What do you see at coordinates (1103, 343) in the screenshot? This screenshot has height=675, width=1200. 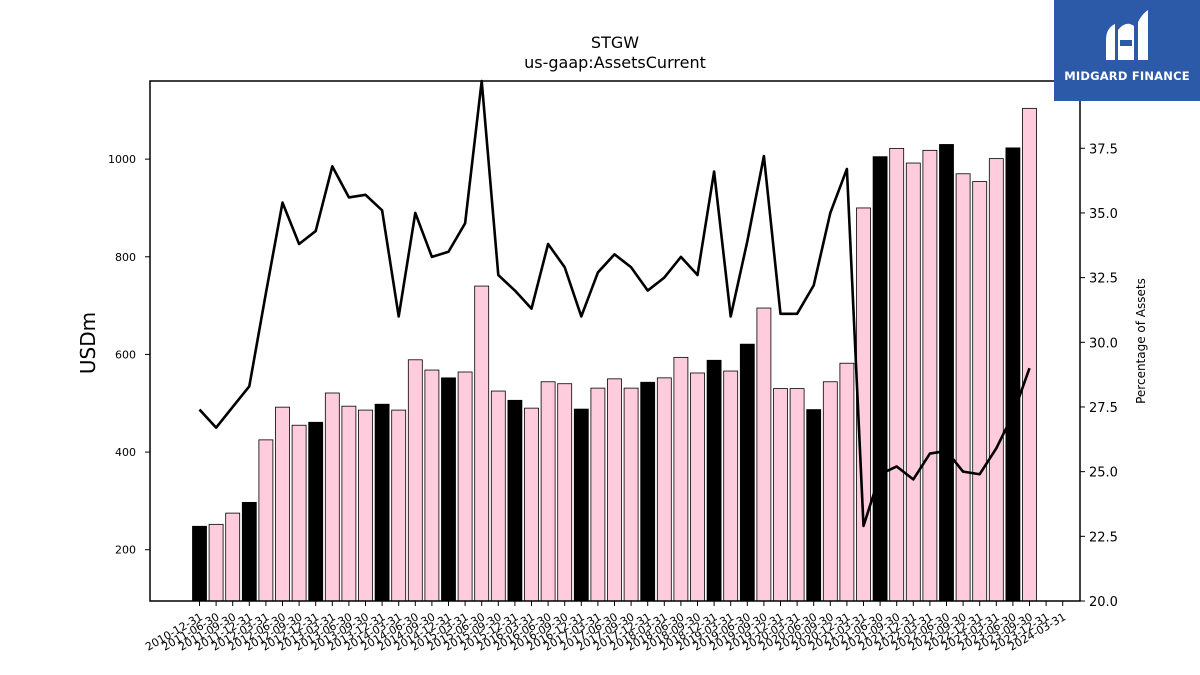 I see `y2-tick-label: 30.0` at bounding box center [1103, 343].